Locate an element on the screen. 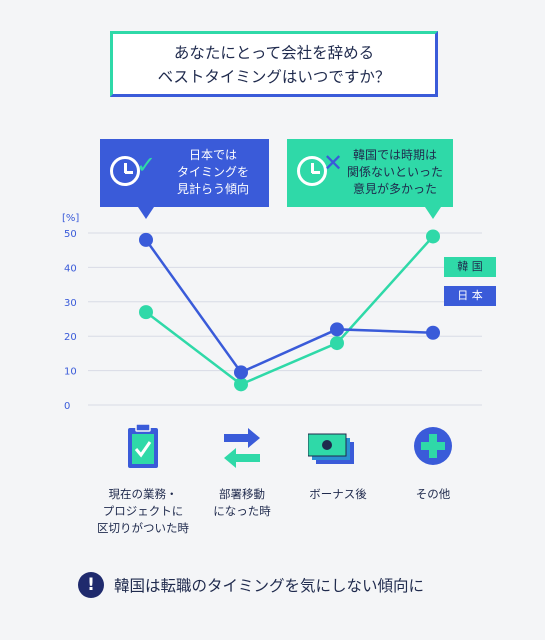 This screenshot has width=545, height=640. korea-callout-line-2: 関係ないといった is located at coordinates (394, 172).